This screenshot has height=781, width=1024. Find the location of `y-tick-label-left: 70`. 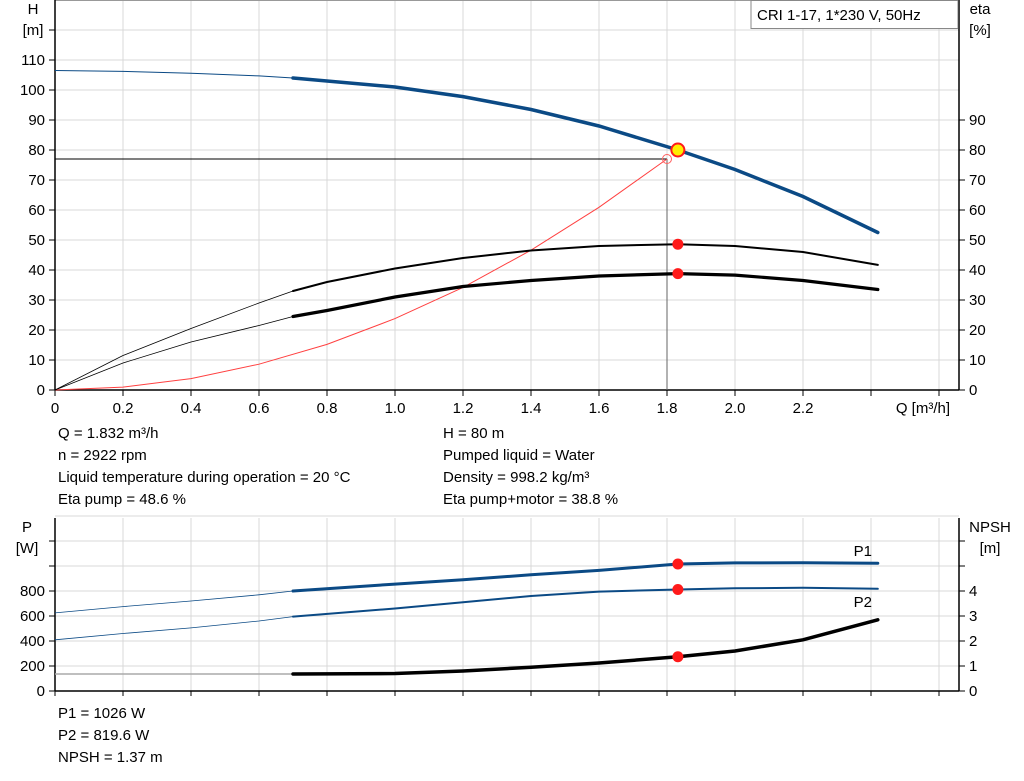

y-tick-label-left: 70 is located at coordinates (36, 180).